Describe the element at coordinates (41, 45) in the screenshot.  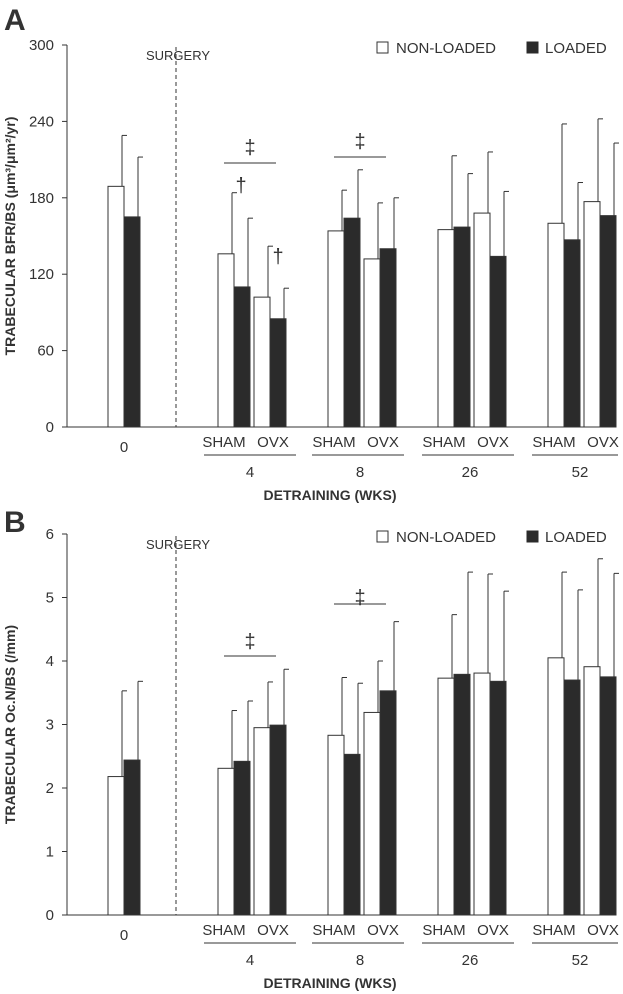
I see `panel-a-y-tick-label: 300` at that location.